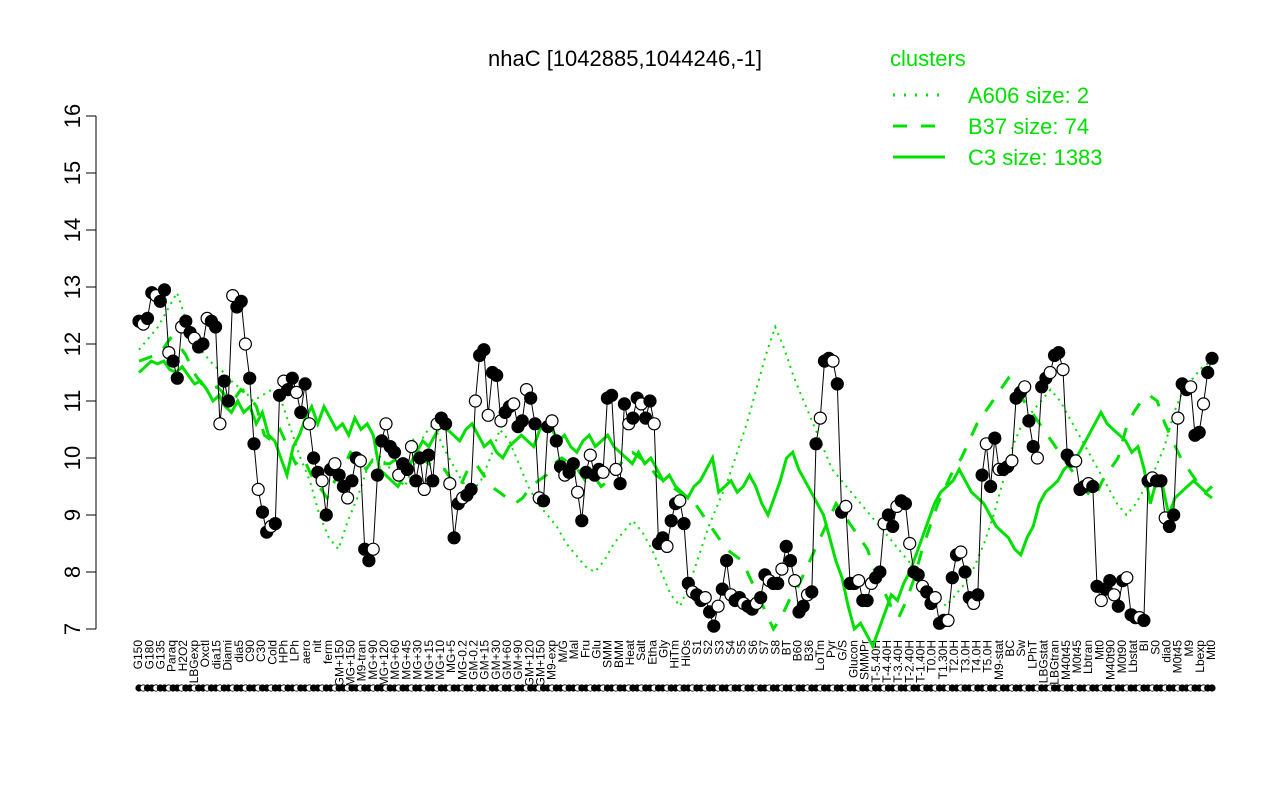 This screenshot has height=805, width=1280. What do you see at coordinates (731, 647) in the screenshot?
I see `x-tick-label: S4` at bounding box center [731, 647].